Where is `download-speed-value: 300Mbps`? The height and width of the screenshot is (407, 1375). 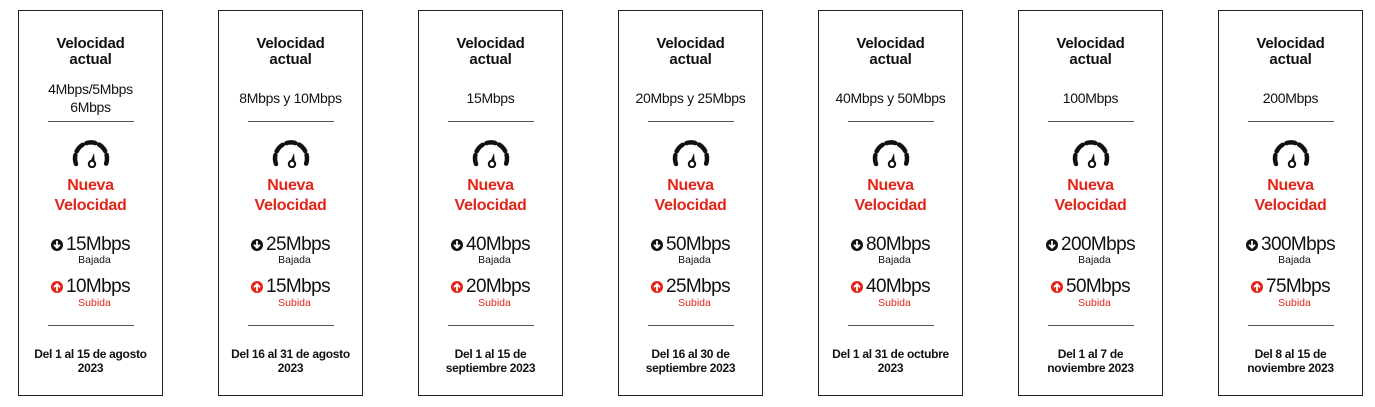
download-speed-value: 300Mbps is located at coordinates (1298, 244).